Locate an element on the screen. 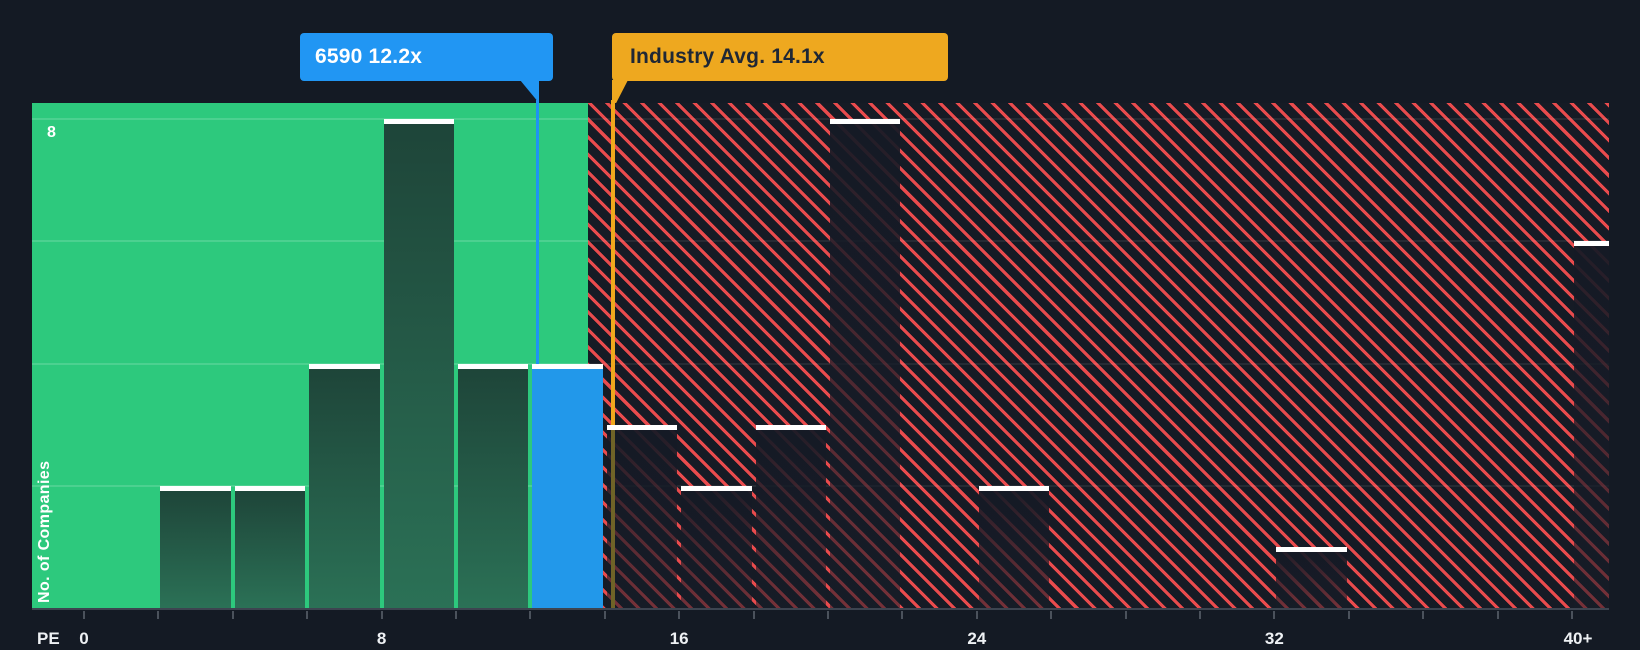 The image size is (1640, 650). company-tooltip-label: 6590 12.2x is located at coordinates (369, 56).